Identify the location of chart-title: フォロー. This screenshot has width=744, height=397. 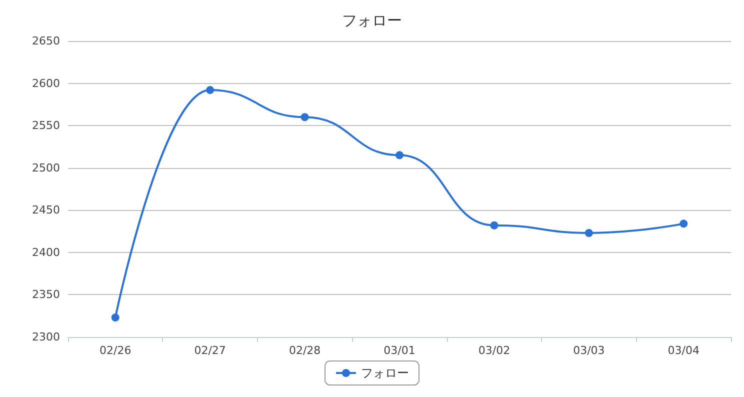
(372, 21).